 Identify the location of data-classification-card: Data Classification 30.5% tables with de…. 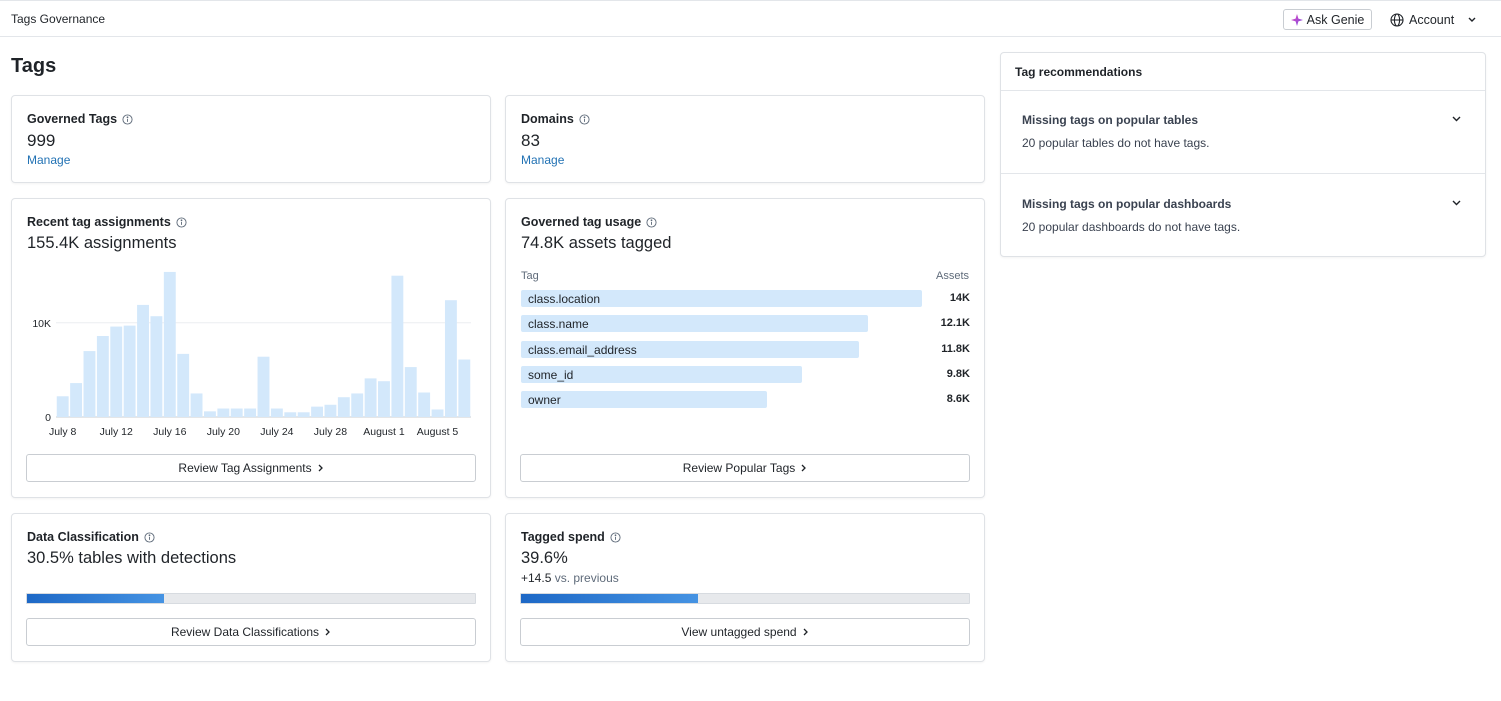
(251, 587).